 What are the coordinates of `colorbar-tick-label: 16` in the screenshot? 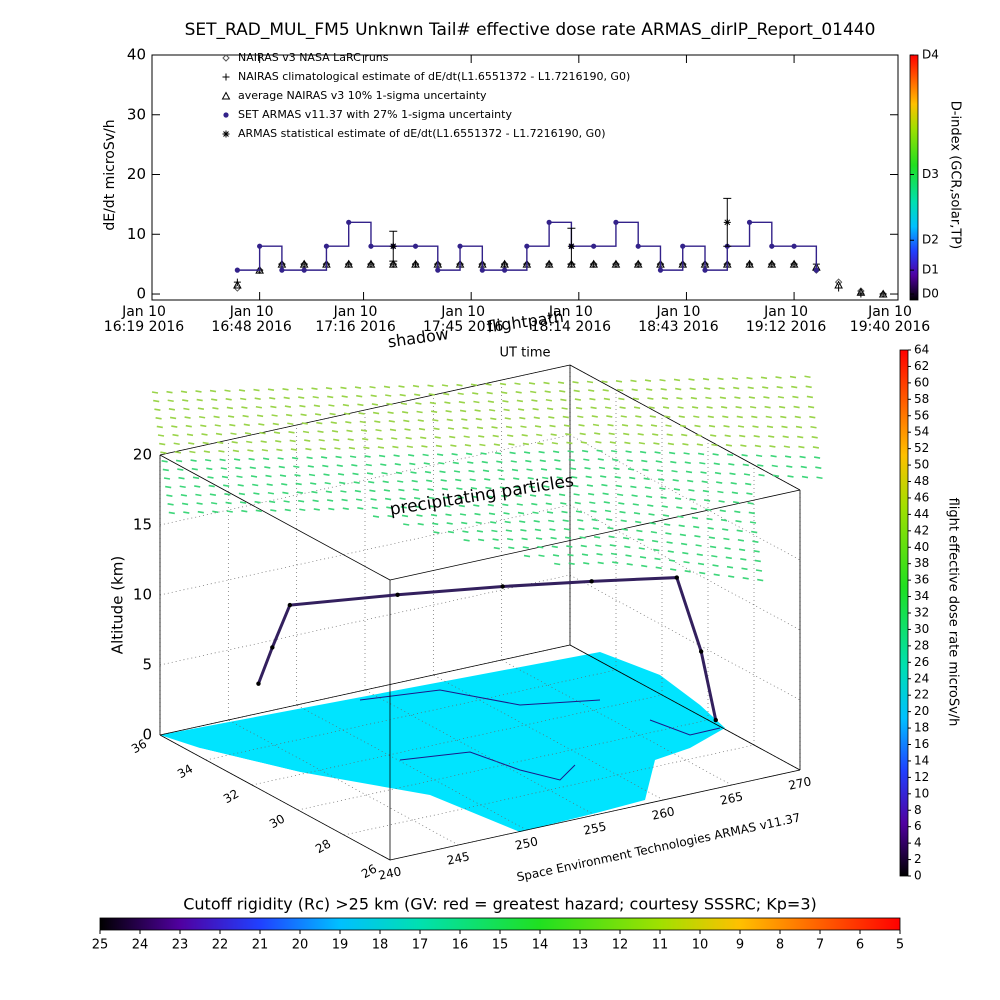 It's located at (460, 945).